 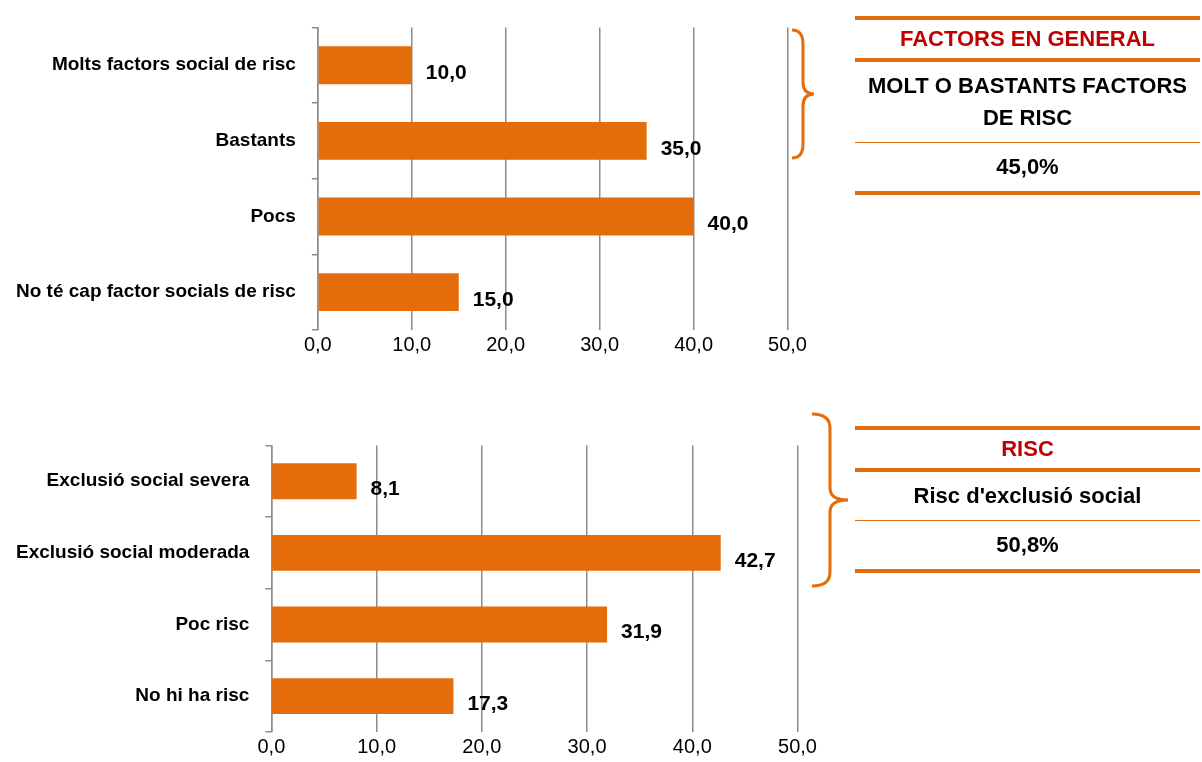 I want to click on y-tick-label: Poc risc, so click(x=212, y=623).